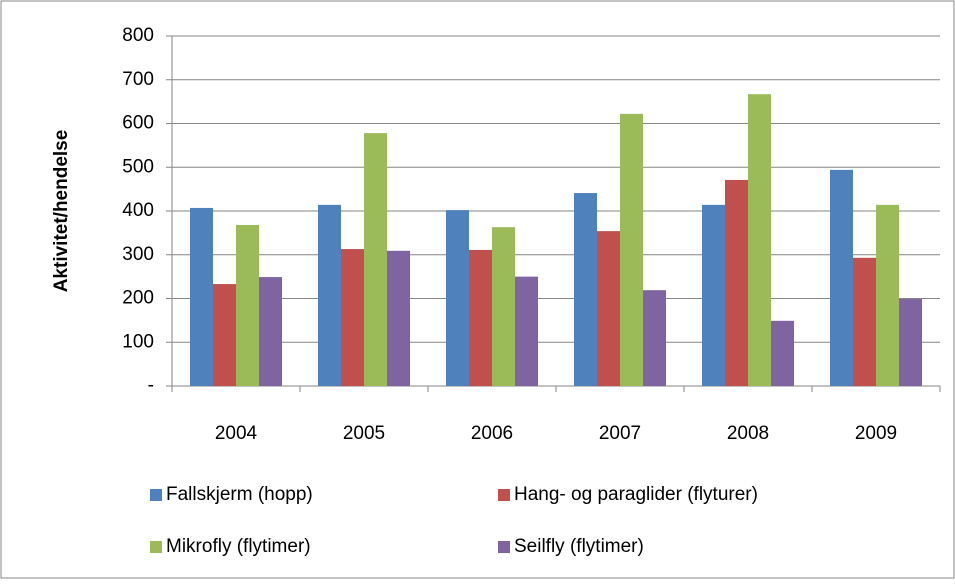 Image resolution: width=955 pixels, height=584 pixels. Describe the element at coordinates (138, 341) in the screenshot. I see `y-tick-label: 100` at that location.